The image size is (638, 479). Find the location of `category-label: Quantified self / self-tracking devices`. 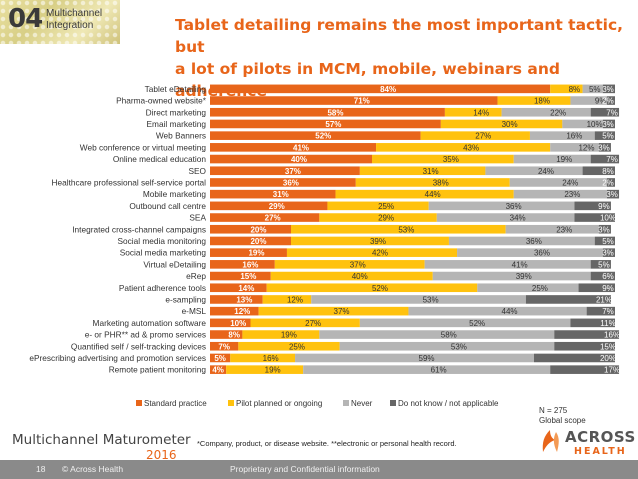

category-label: Quantified self / self-tracking devices is located at coordinates (138, 346).